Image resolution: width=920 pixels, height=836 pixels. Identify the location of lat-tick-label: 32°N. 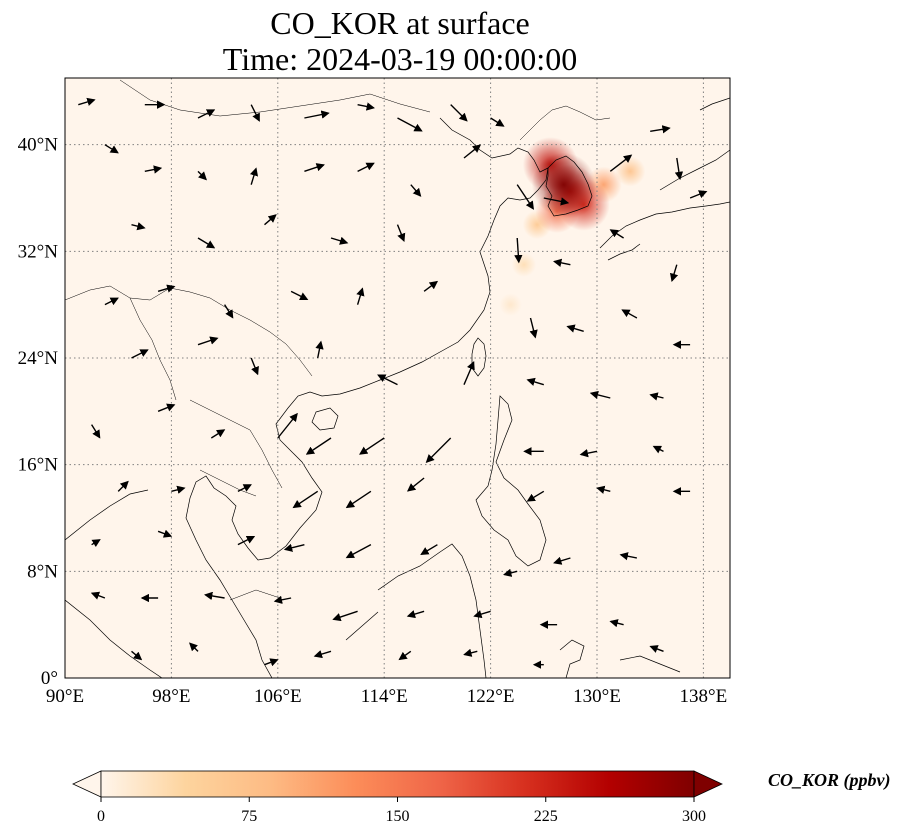
(38, 251).